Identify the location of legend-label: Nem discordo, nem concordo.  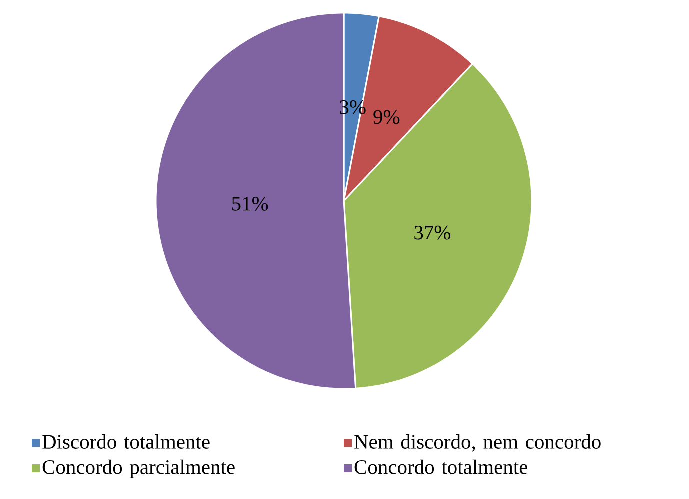
(477, 443).